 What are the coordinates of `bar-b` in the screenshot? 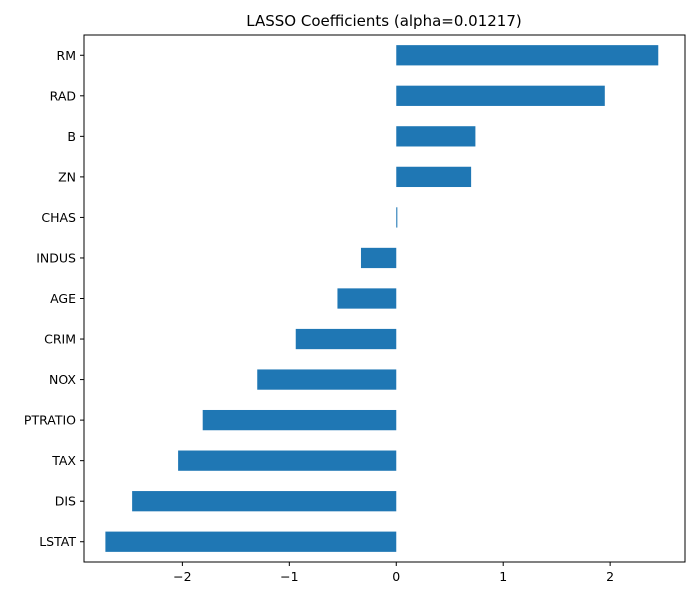 It's located at (436, 136).